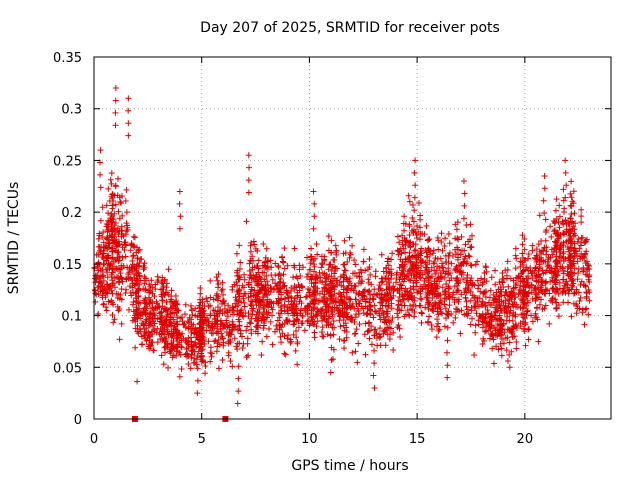 This screenshot has height=480, width=640. I want to click on y-tick-label: 0.25, so click(67, 161).